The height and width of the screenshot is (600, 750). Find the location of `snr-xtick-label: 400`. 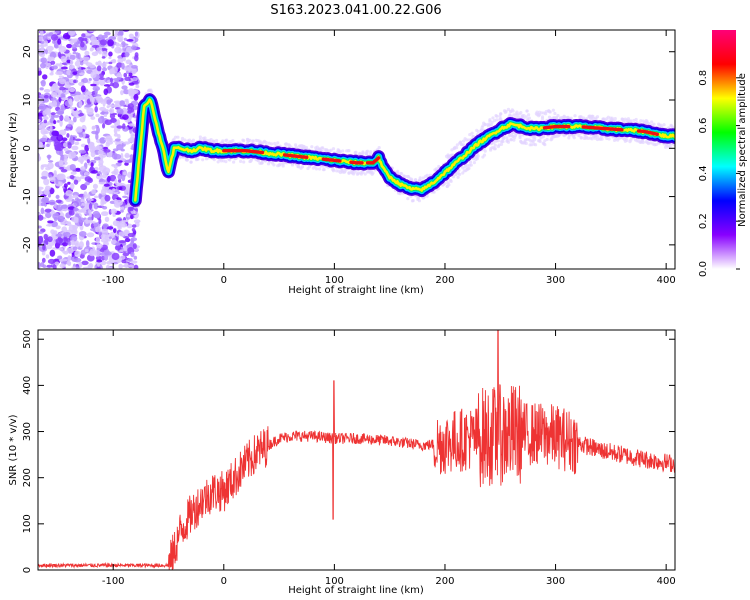

snr-xtick-label: 400 is located at coordinates (666, 581).